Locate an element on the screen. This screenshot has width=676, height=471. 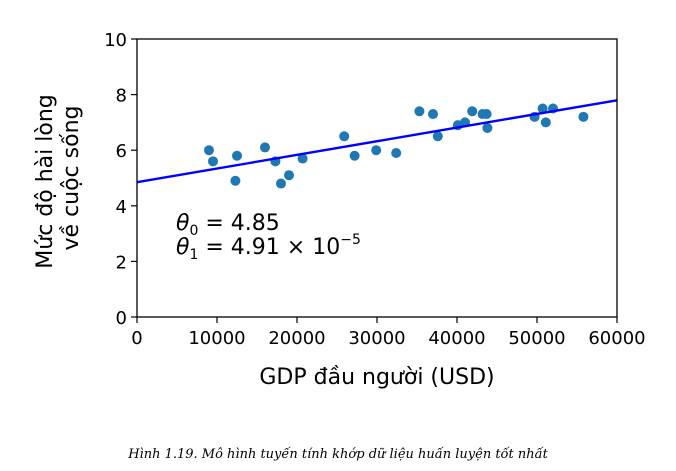
regression-line is located at coordinates (377, 141).